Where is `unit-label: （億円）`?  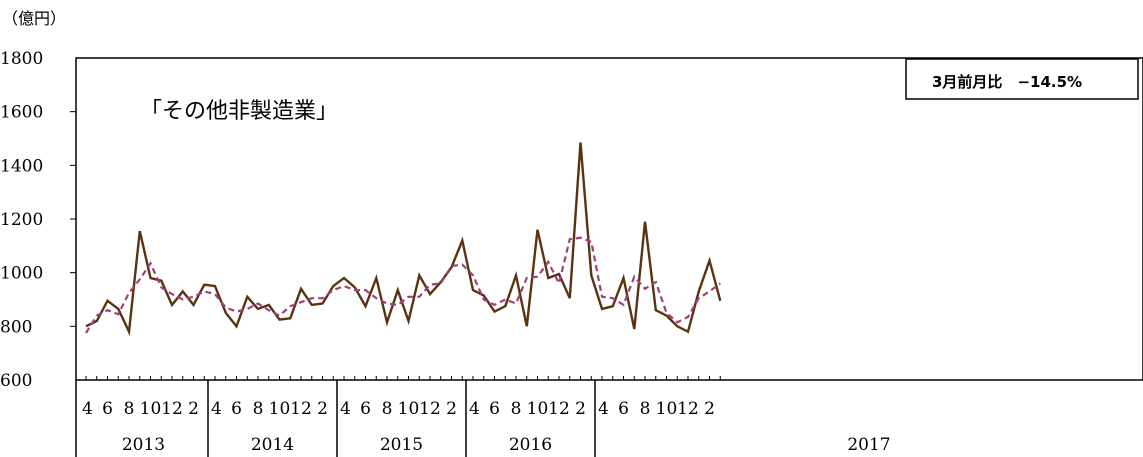 unit-label: （億円） is located at coordinates (34, 18).